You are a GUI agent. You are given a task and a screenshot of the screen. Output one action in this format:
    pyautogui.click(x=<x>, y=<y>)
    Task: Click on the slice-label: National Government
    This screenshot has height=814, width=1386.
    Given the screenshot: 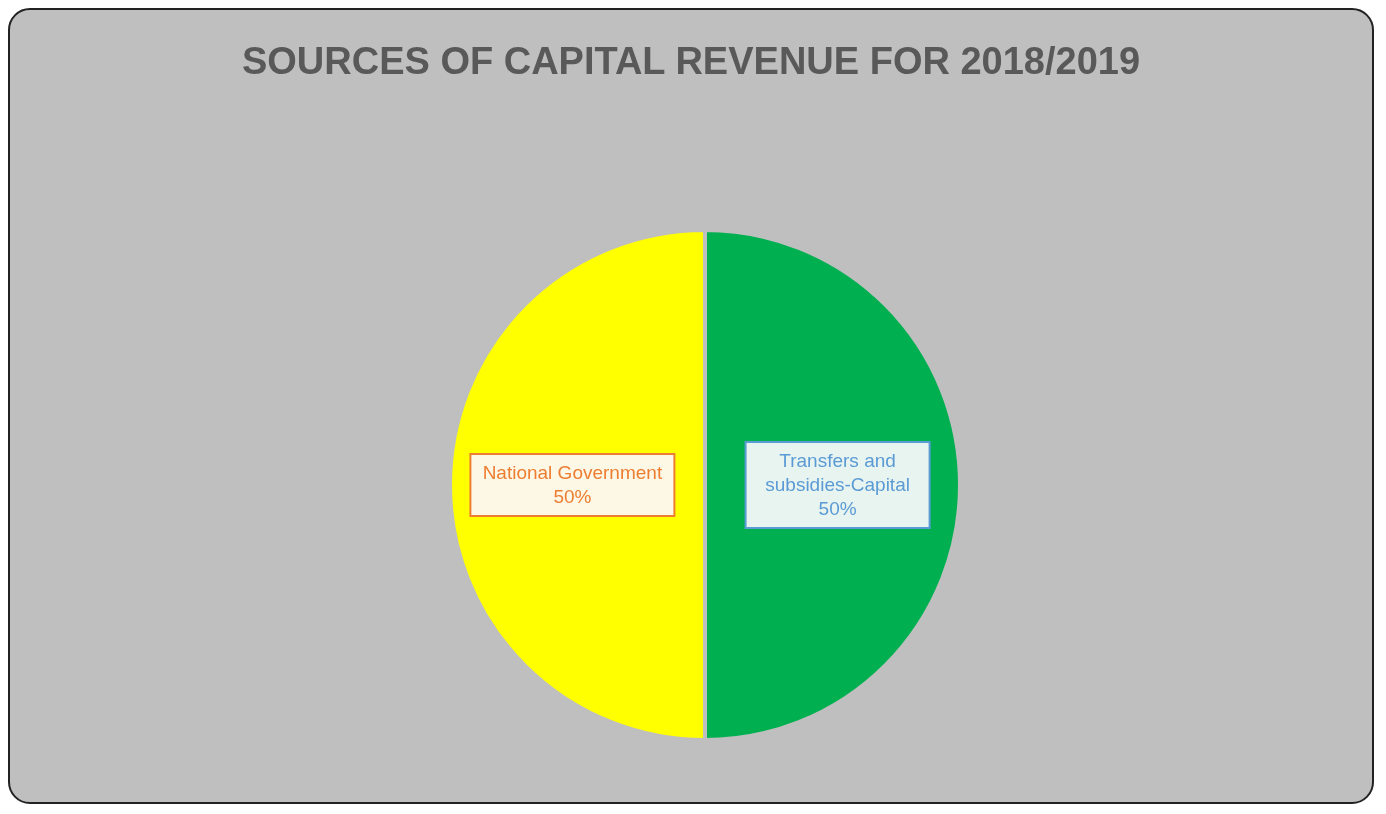 What is the action you would take?
    pyautogui.click(x=572, y=472)
    